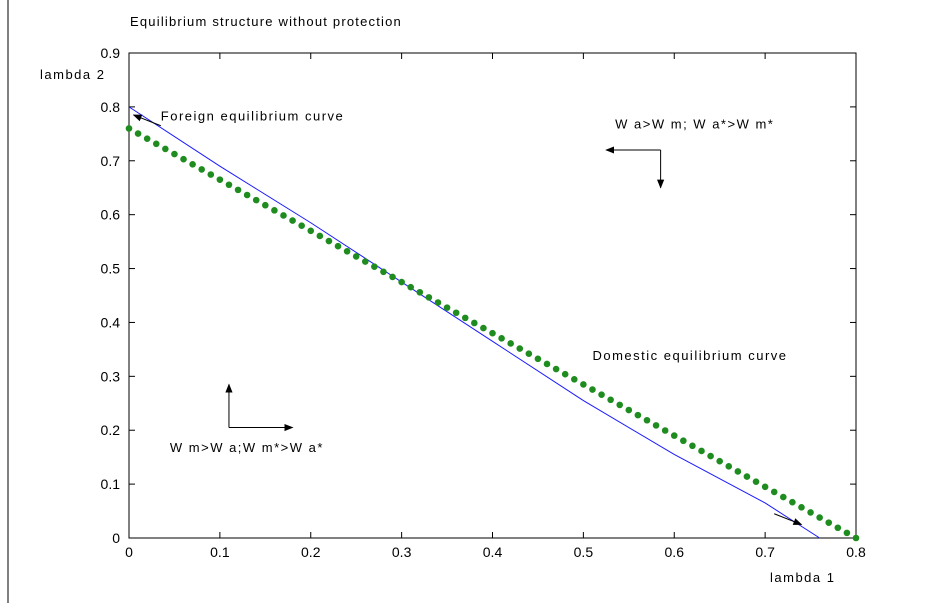 This screenshot has width=934, height=608. What do you see at coordinates (765, 552) in the screenshot?
I see `x-tick-label: 0.7` at bounding box center [765, 552].